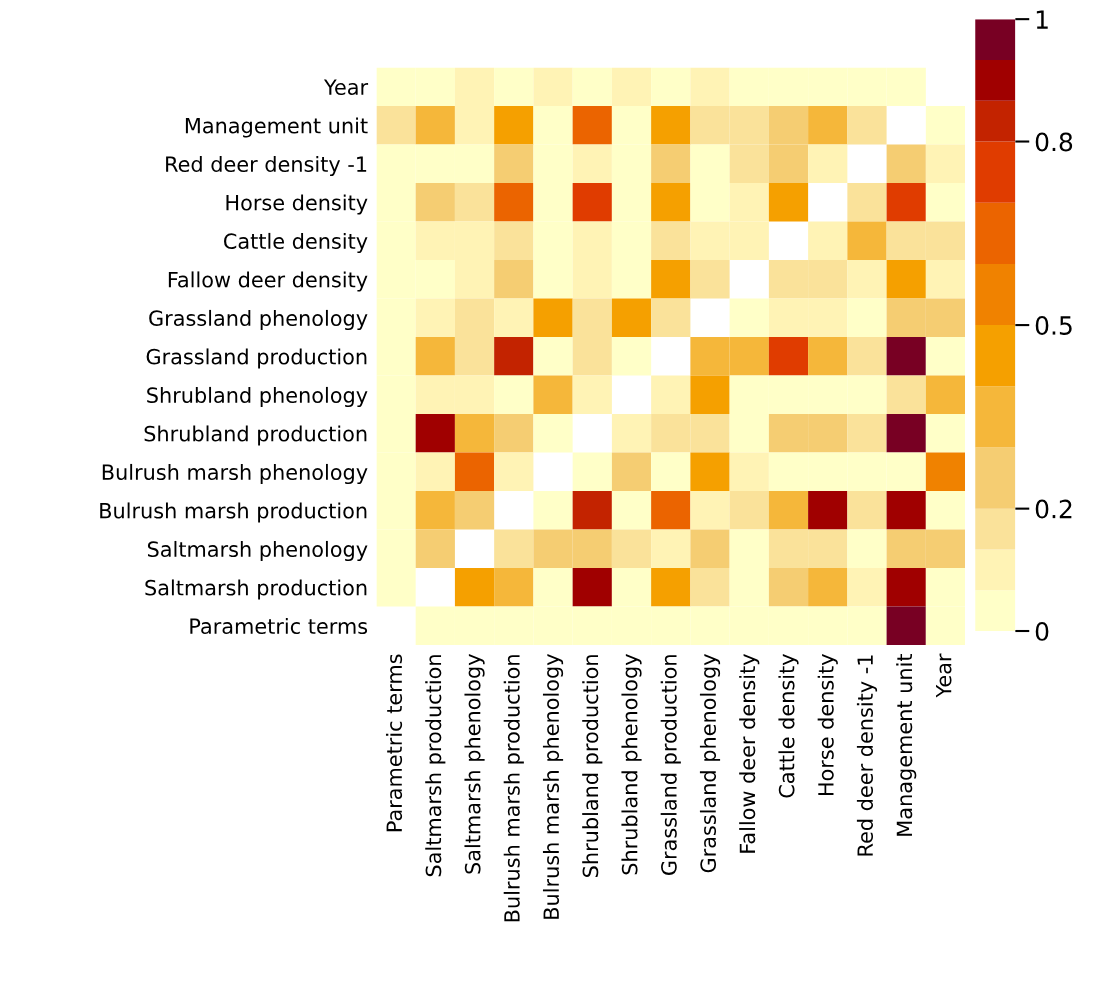  I want to click on y-tick-label: Year, so click(346, 87).